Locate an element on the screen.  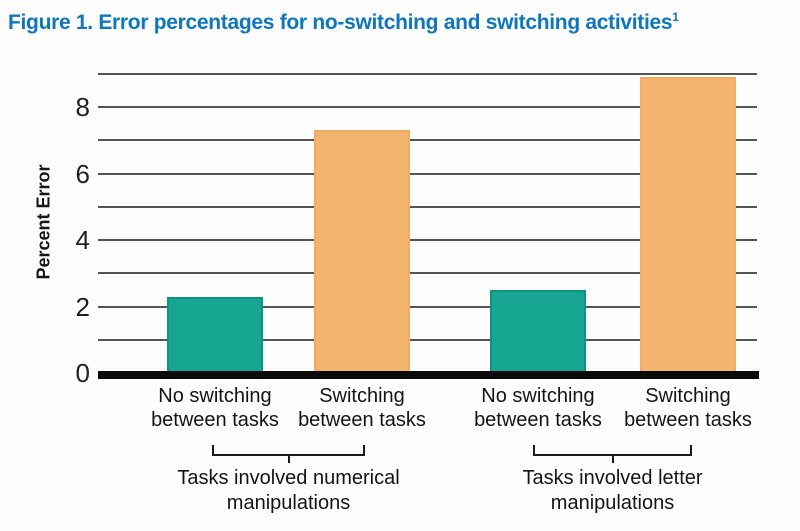
bar-switching-numerical-label: Switching between tasks is located at coordinates (362, 408).